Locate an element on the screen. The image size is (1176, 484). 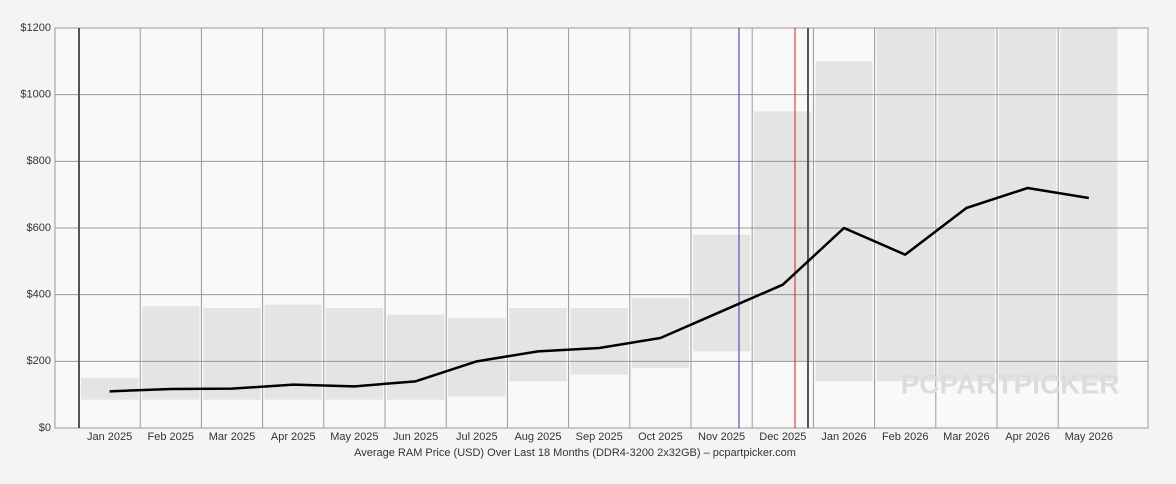
x-tick-label: May 2025 is located at coordinates (354, 437).